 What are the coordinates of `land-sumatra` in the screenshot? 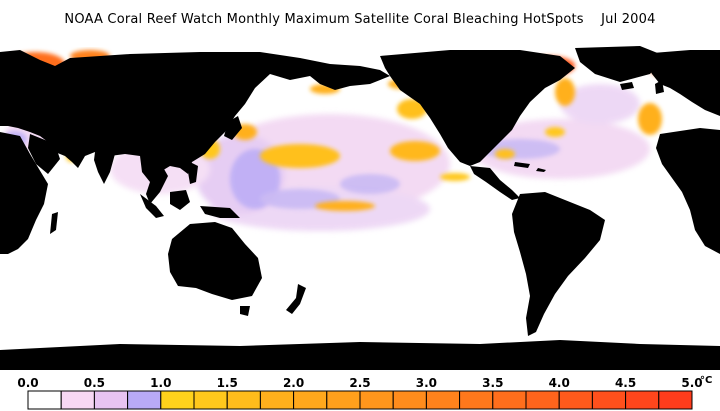 It's located at (152, 206).